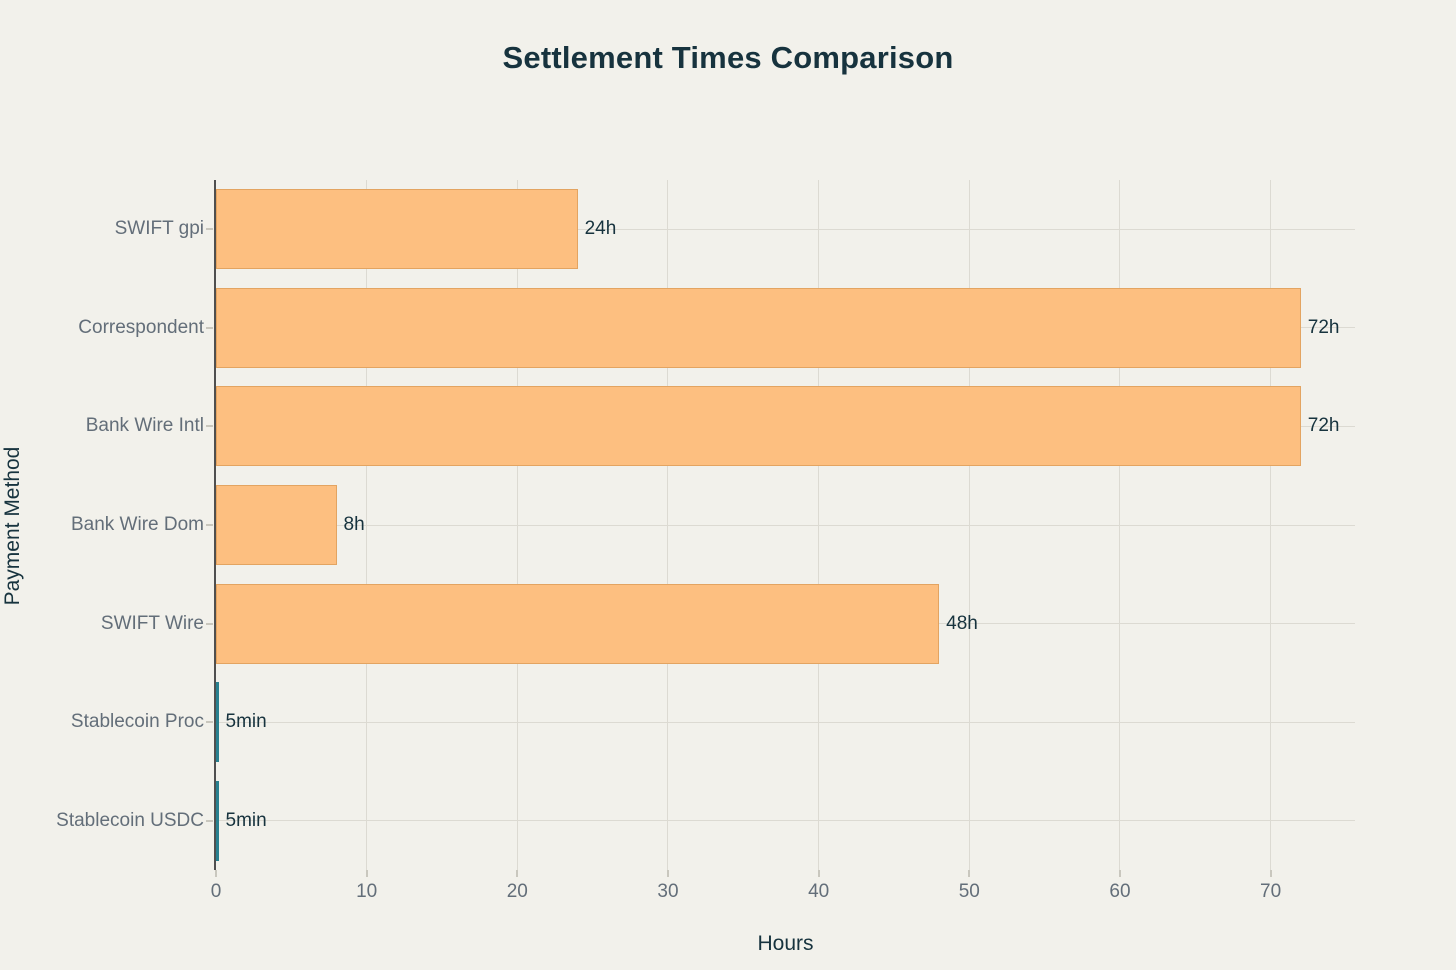  Describe the element at coordinates (159, 229) in the screenshot. I see `y-tick-label: SWIFT gpi` at that location.